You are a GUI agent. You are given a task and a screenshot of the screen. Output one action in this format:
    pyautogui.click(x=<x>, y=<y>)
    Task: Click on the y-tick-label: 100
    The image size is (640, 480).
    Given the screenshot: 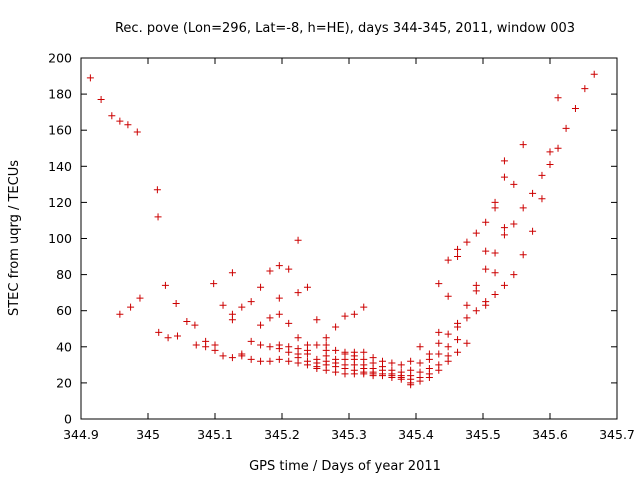 What is the action you would take?
    pyautogui.click(x=60, y=238)
    